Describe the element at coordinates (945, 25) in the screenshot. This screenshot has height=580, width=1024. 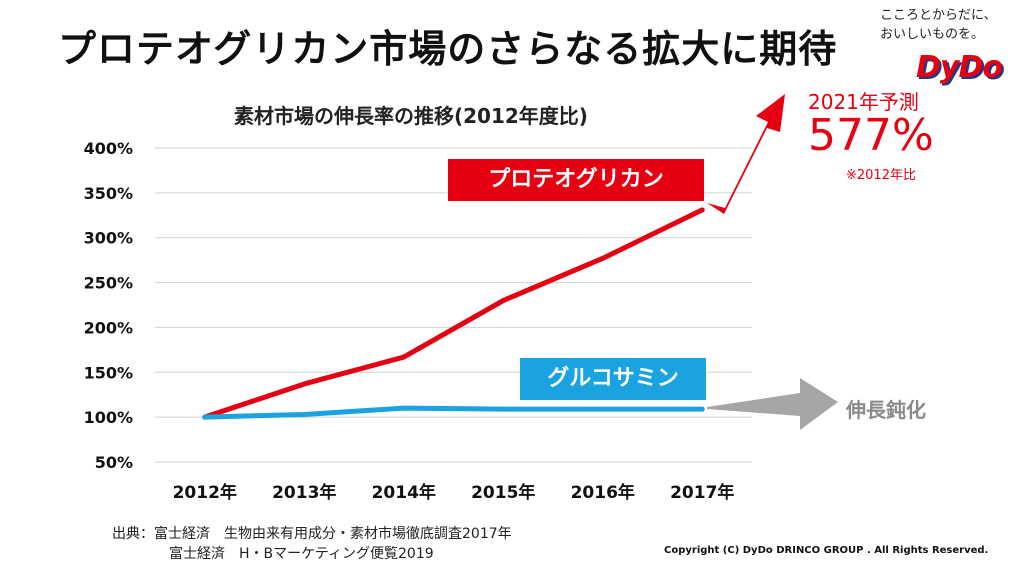
I see `brand-tagline: こころとからだに、 おいしいものを。` at that location.